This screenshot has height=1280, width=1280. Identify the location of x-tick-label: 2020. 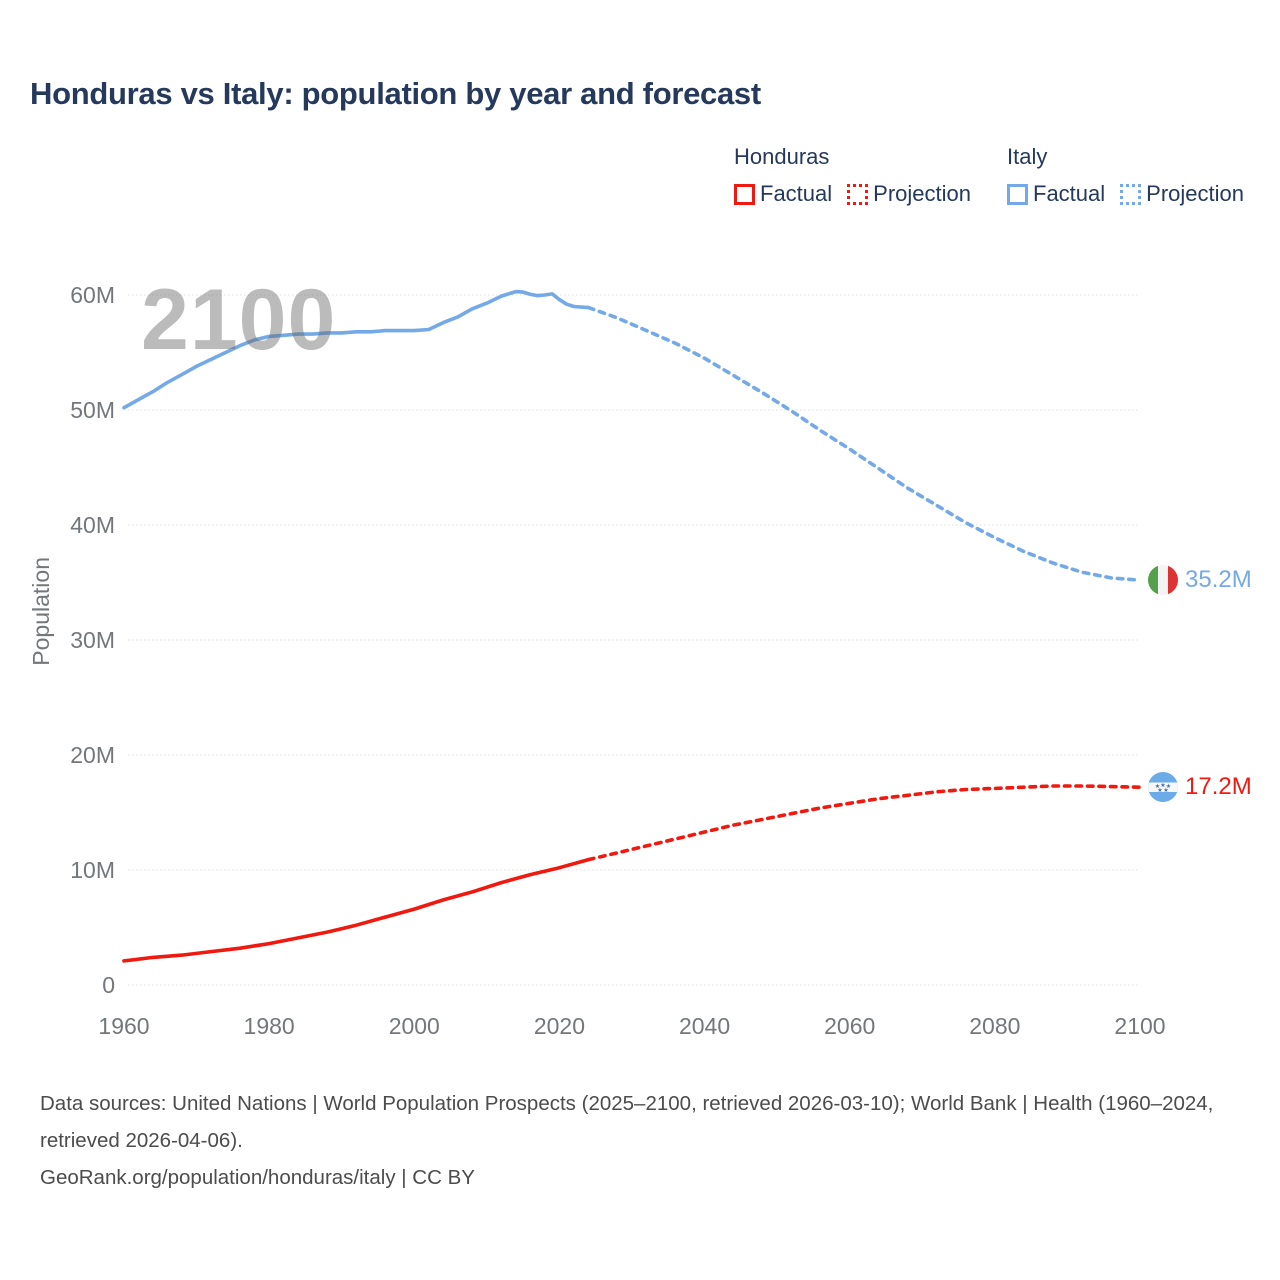
(559, 1026).